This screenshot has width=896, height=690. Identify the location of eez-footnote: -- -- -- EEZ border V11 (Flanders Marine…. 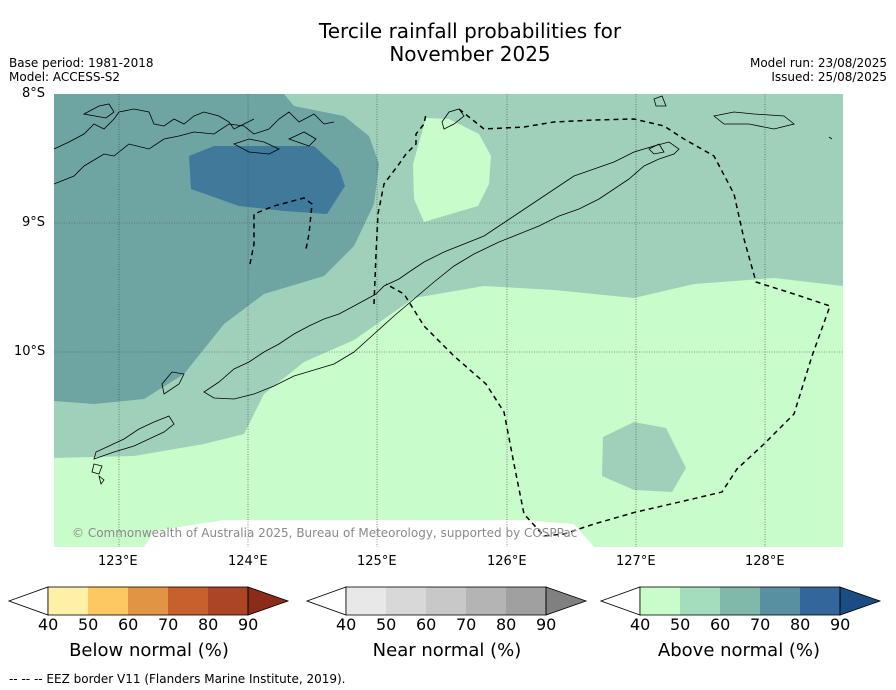
(177, 679).